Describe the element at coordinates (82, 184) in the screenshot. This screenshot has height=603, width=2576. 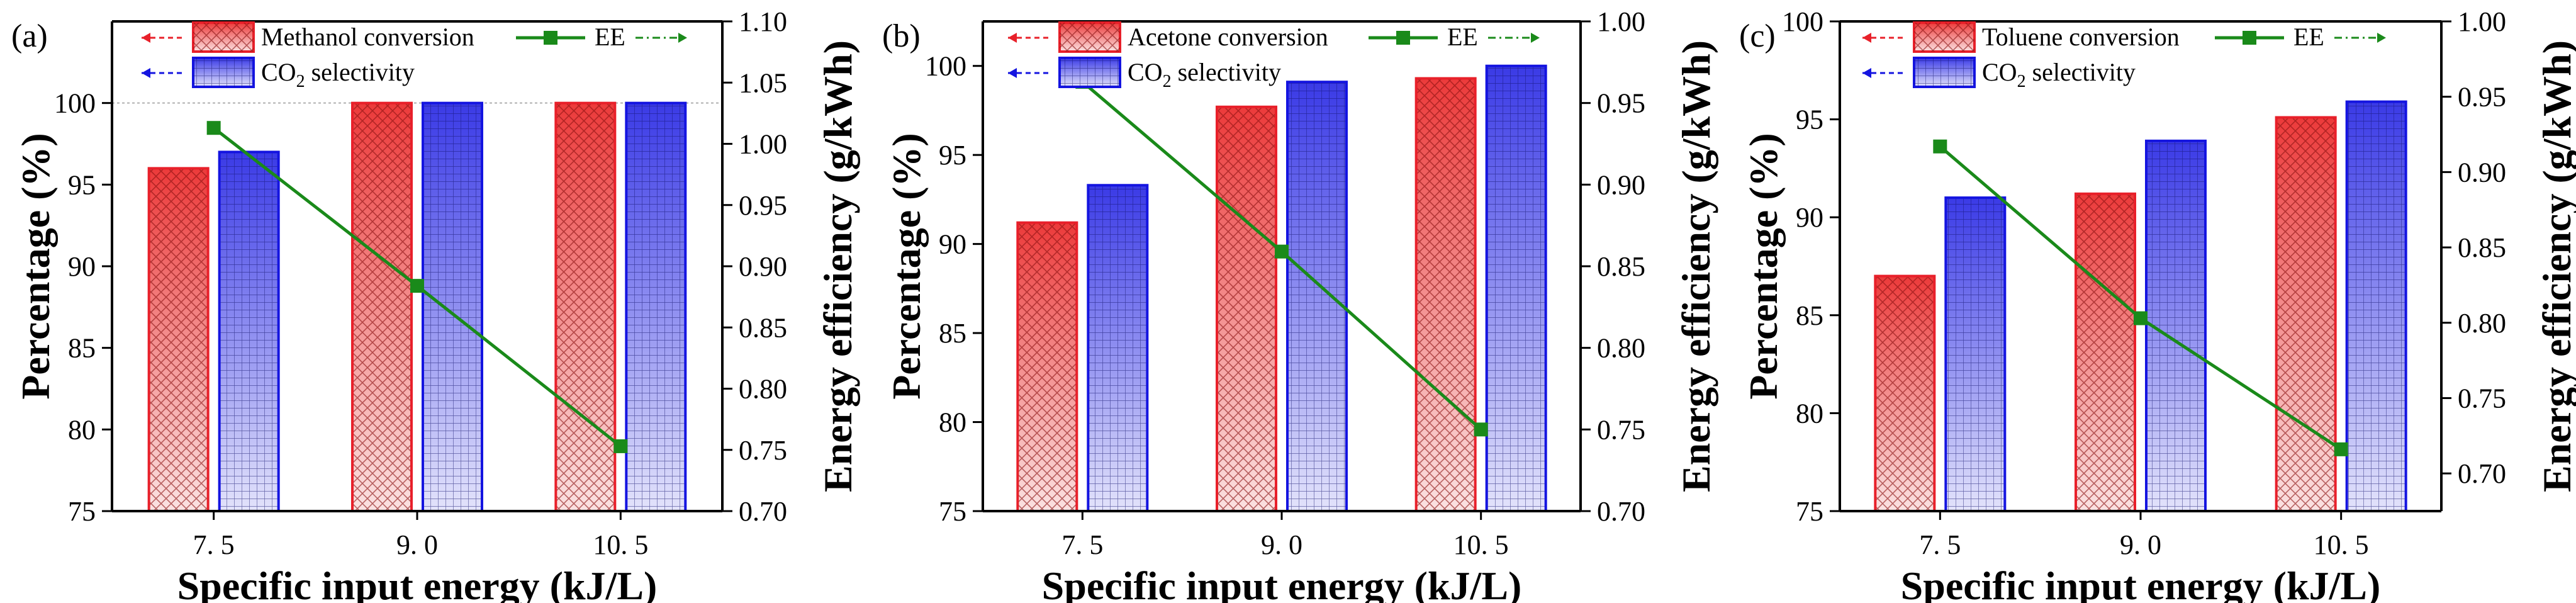
I see `y-tick-label: 95` at that location.